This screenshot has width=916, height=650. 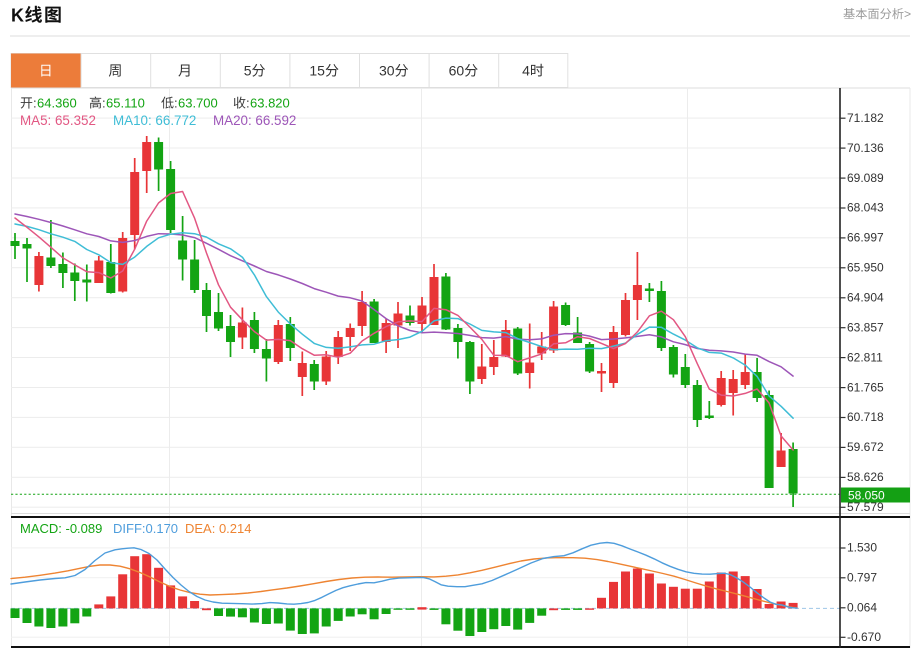 I want to click on svg-text: 58.626, so click(x=865, y=477).